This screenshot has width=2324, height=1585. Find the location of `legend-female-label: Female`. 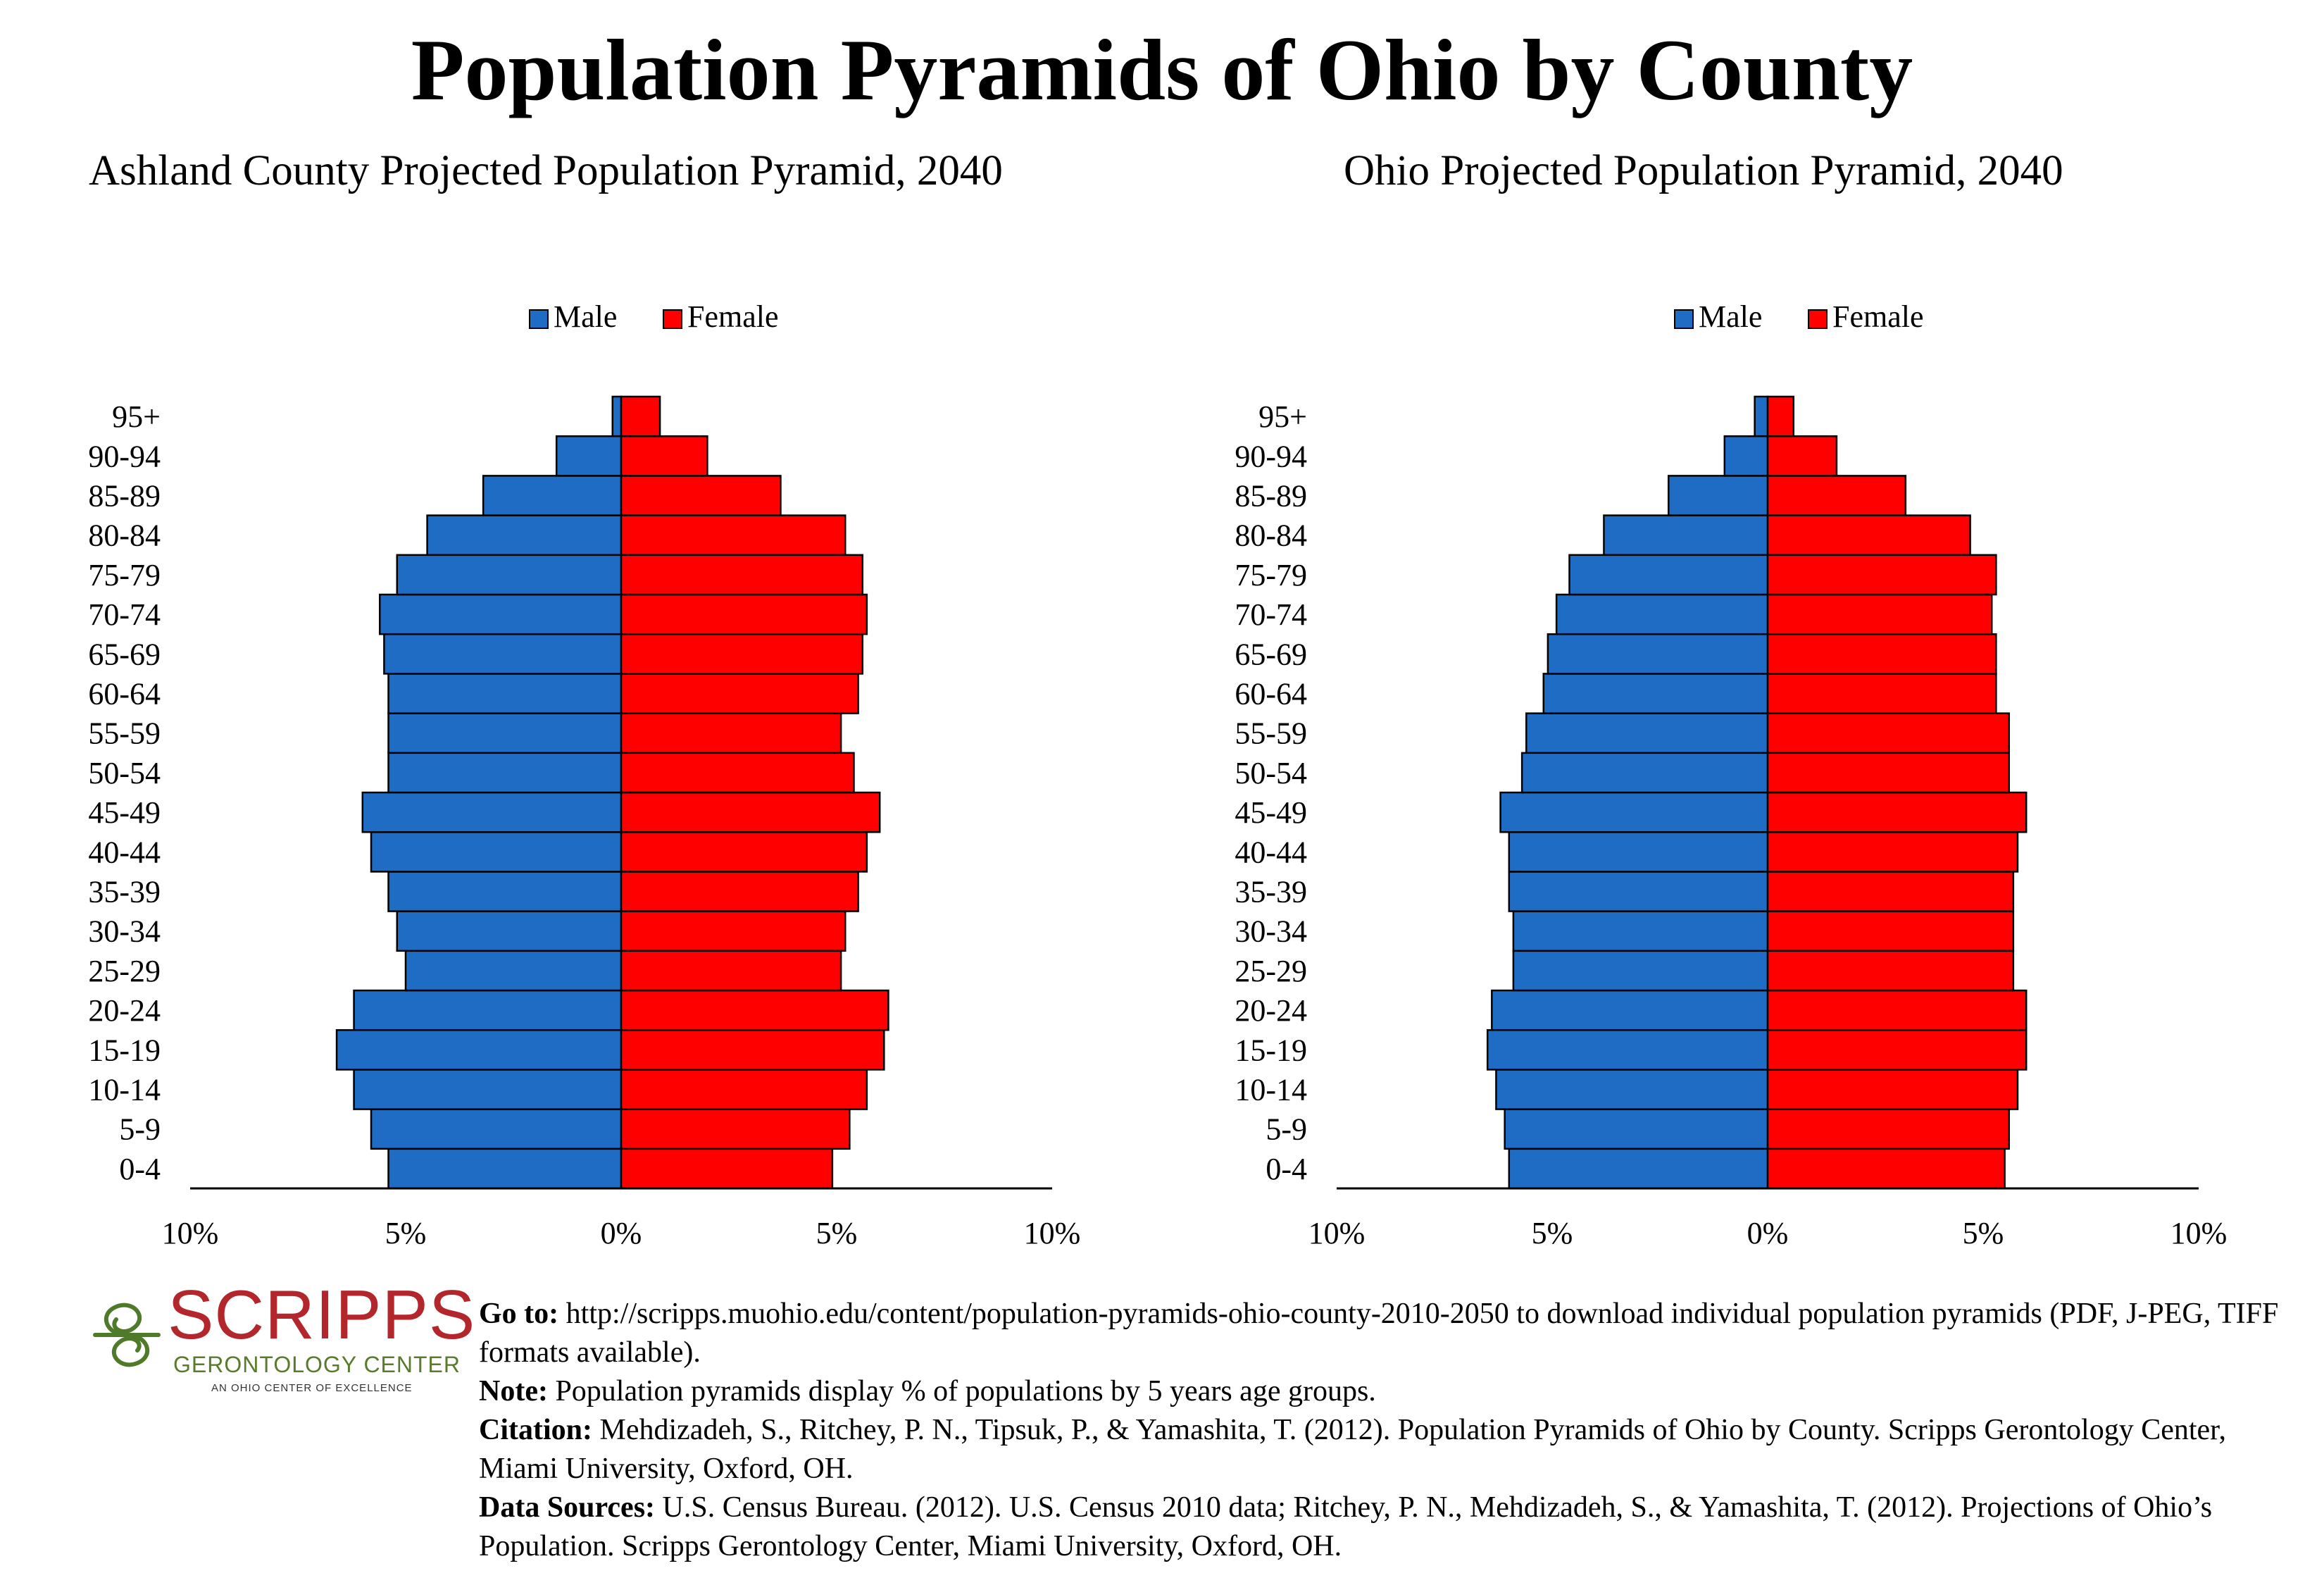

legend-female-label: Female is located at coordinates (733, 316).